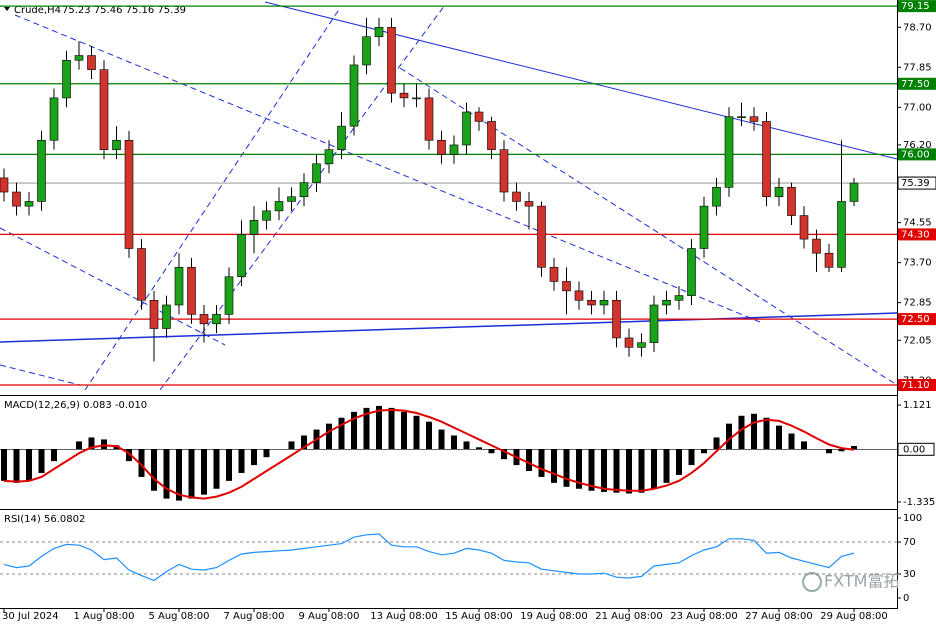 The width and height of the screenshot is (936, 624). What do you see at coordinates (449, 327) in the screenshot?
I see `trendline` at bounding box center [449, 327].